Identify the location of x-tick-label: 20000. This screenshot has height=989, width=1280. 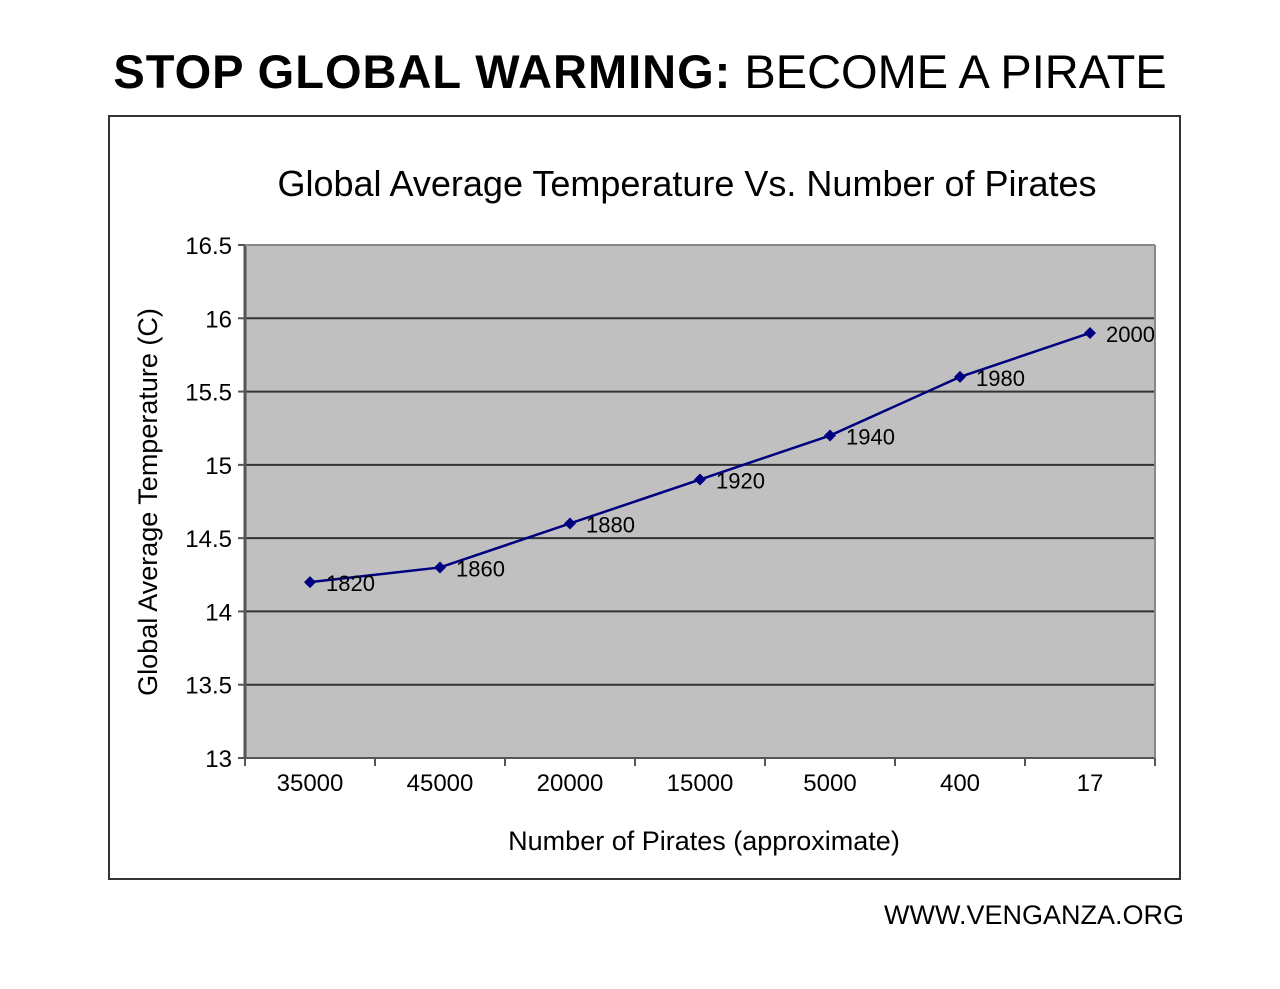
(570, 783).